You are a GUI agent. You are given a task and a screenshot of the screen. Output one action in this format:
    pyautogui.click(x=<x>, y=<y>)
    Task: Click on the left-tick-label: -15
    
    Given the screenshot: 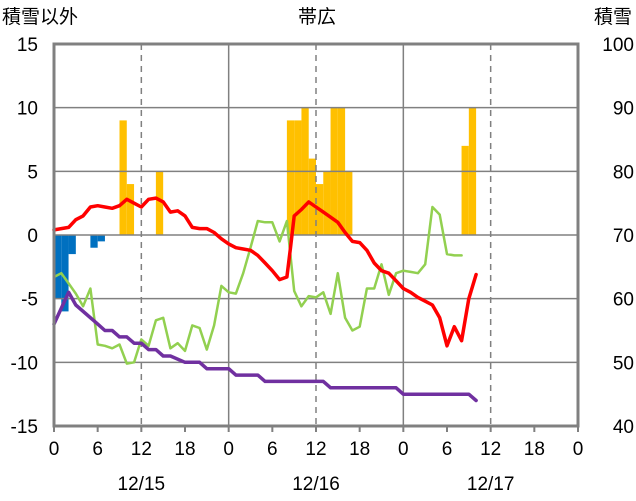 What is the action you would take?
    pyautogui.click(x=24, y=427)
    